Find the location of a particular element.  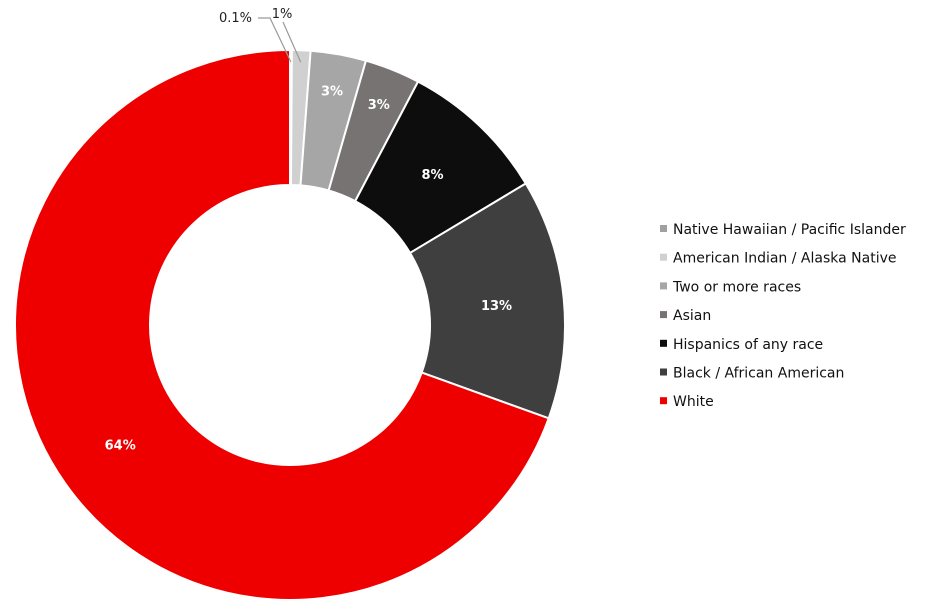

legend-item-hispanics-of-any-race: Hispanics of any race is located at coordinates (741, 345).